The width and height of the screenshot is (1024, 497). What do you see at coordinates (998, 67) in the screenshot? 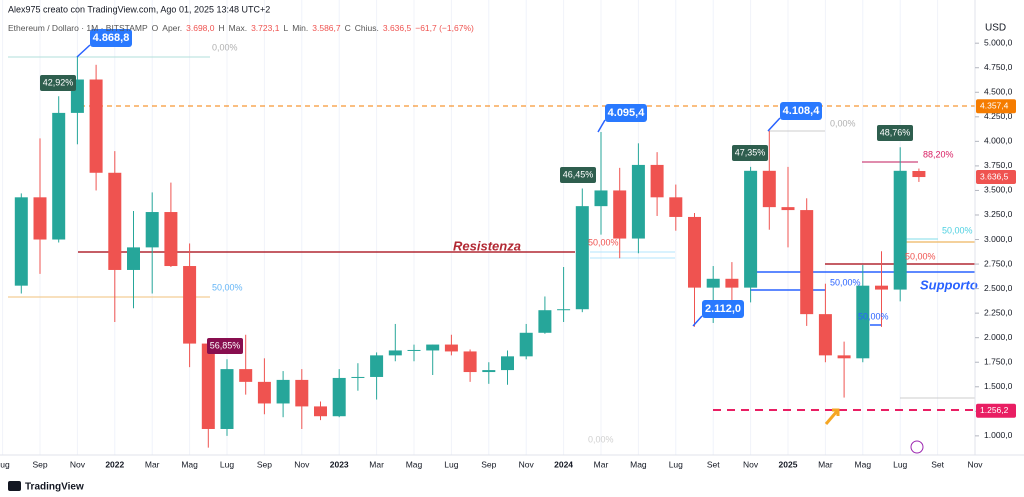
I see `y-tick-label: 4.750,0` at bounding box center [998, 67].